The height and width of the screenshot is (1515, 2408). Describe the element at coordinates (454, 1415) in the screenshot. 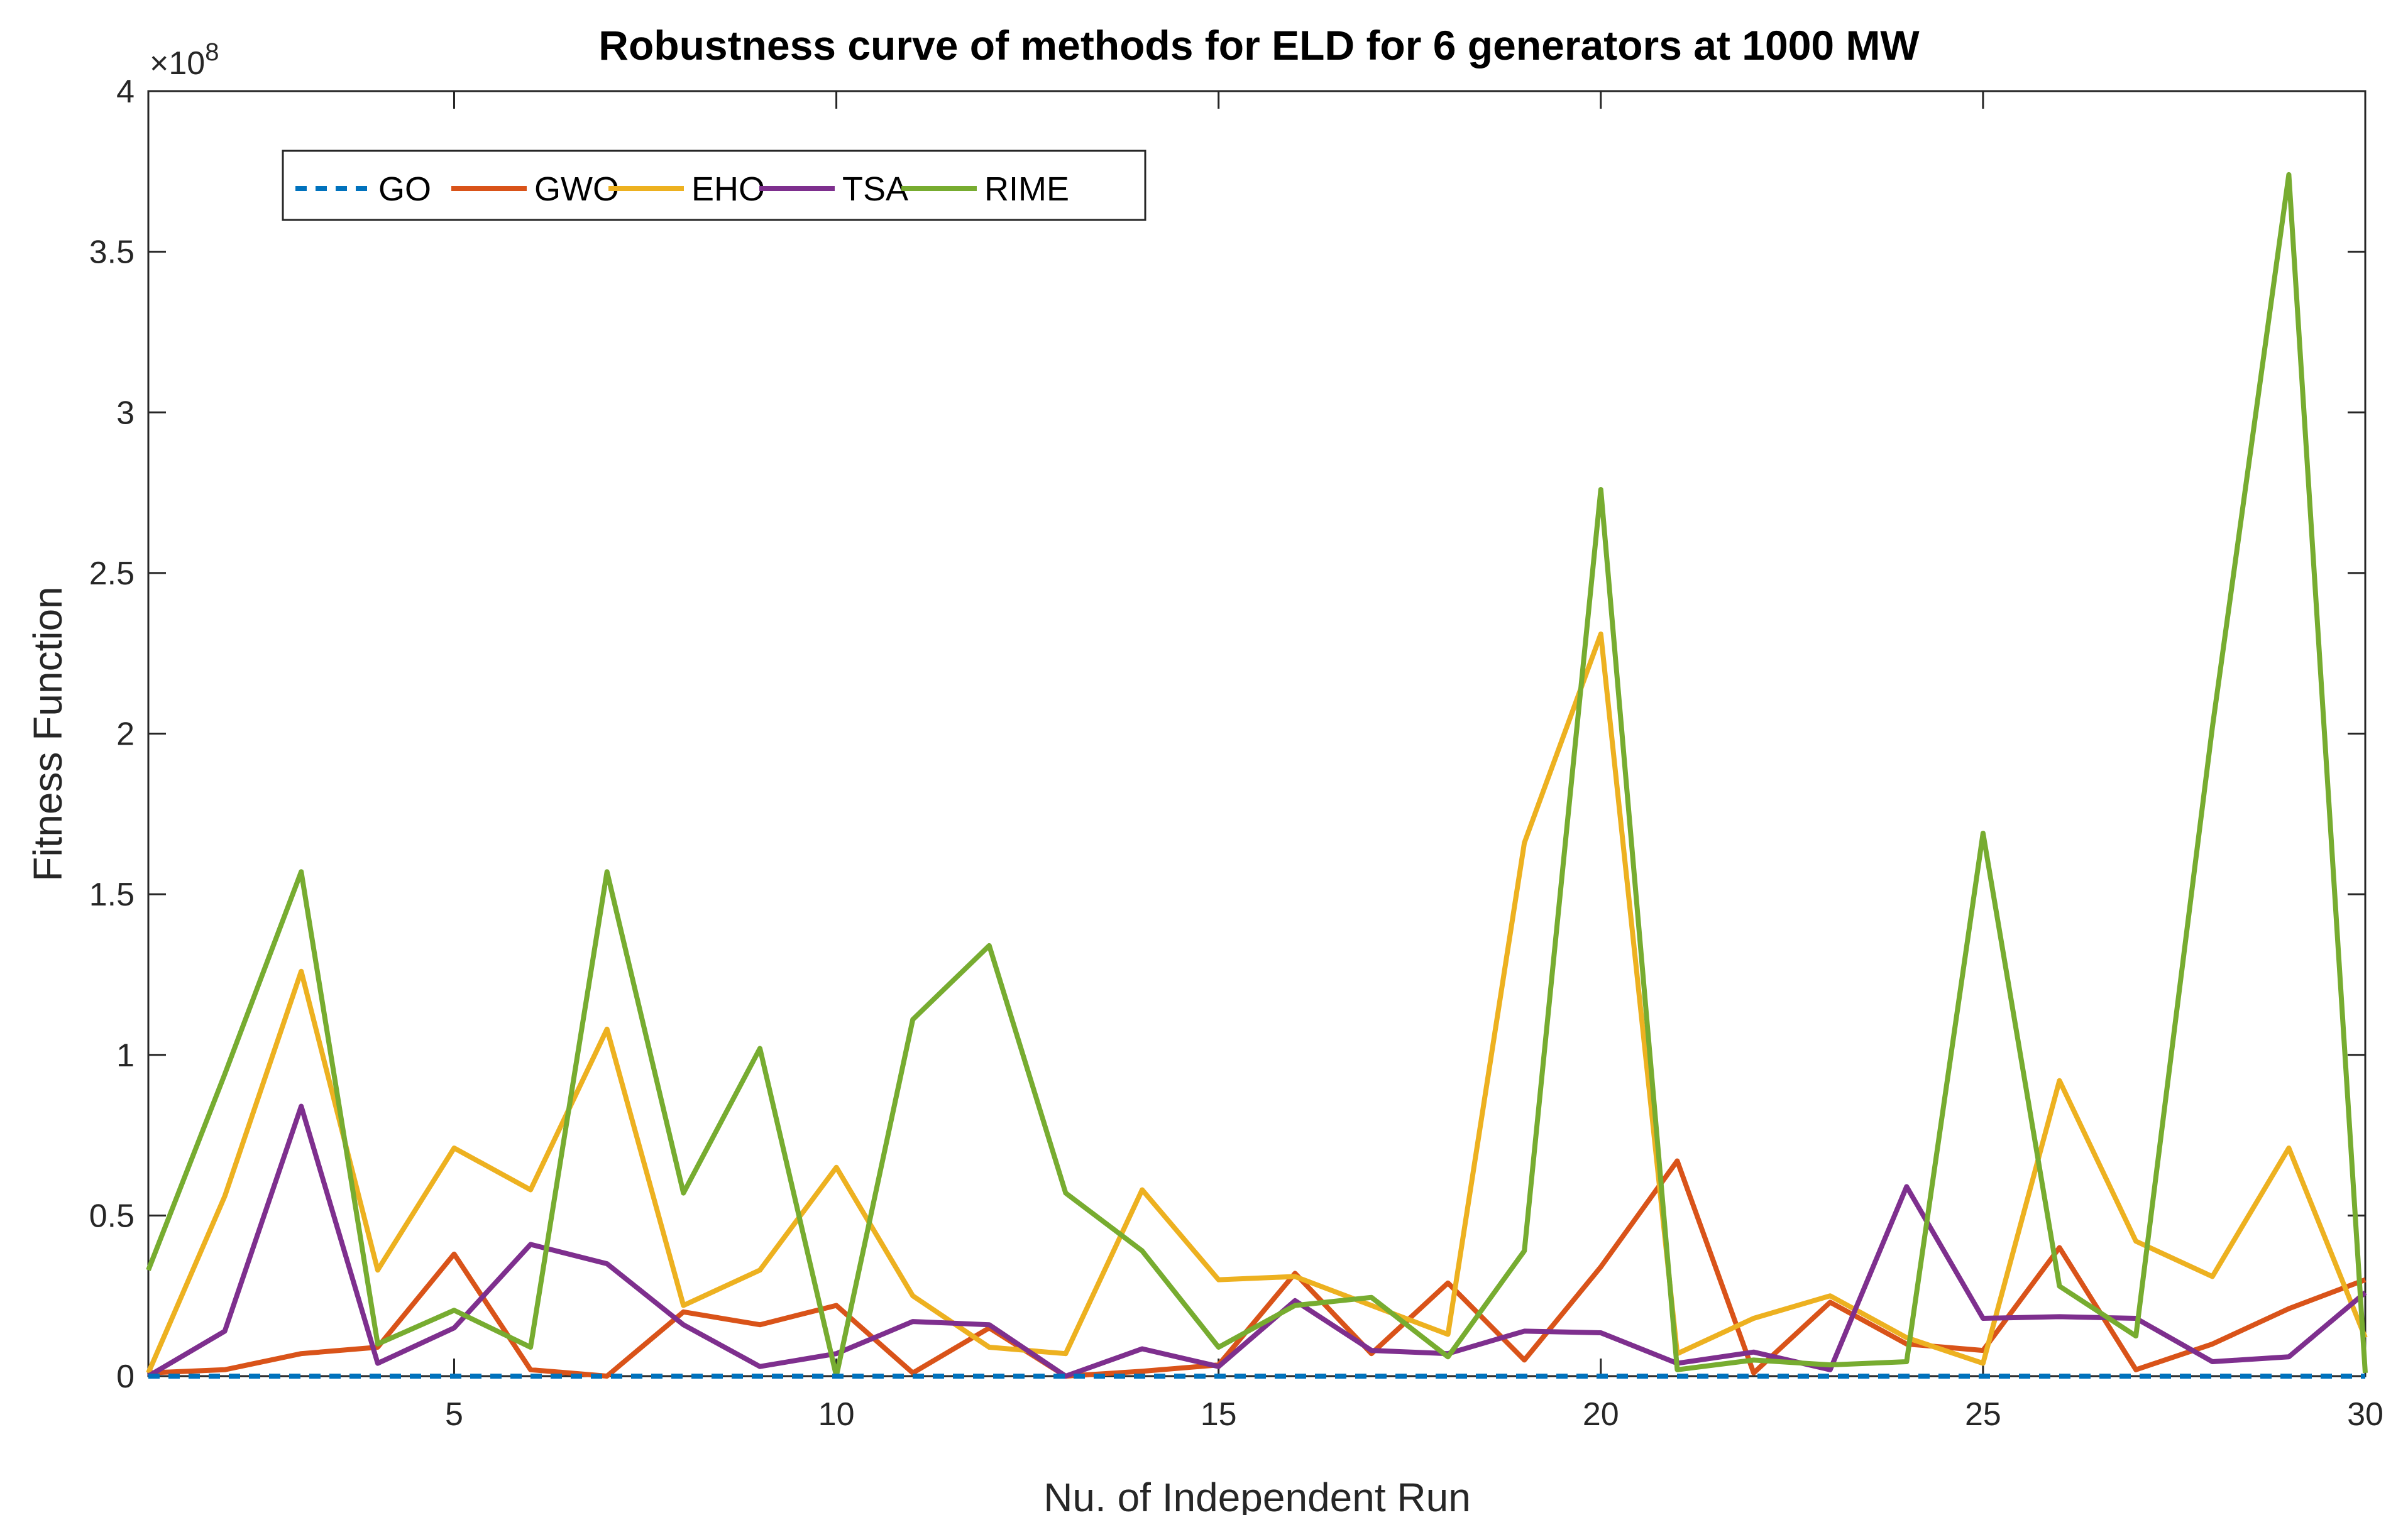

I see `x-tick-label: 5` at that location.